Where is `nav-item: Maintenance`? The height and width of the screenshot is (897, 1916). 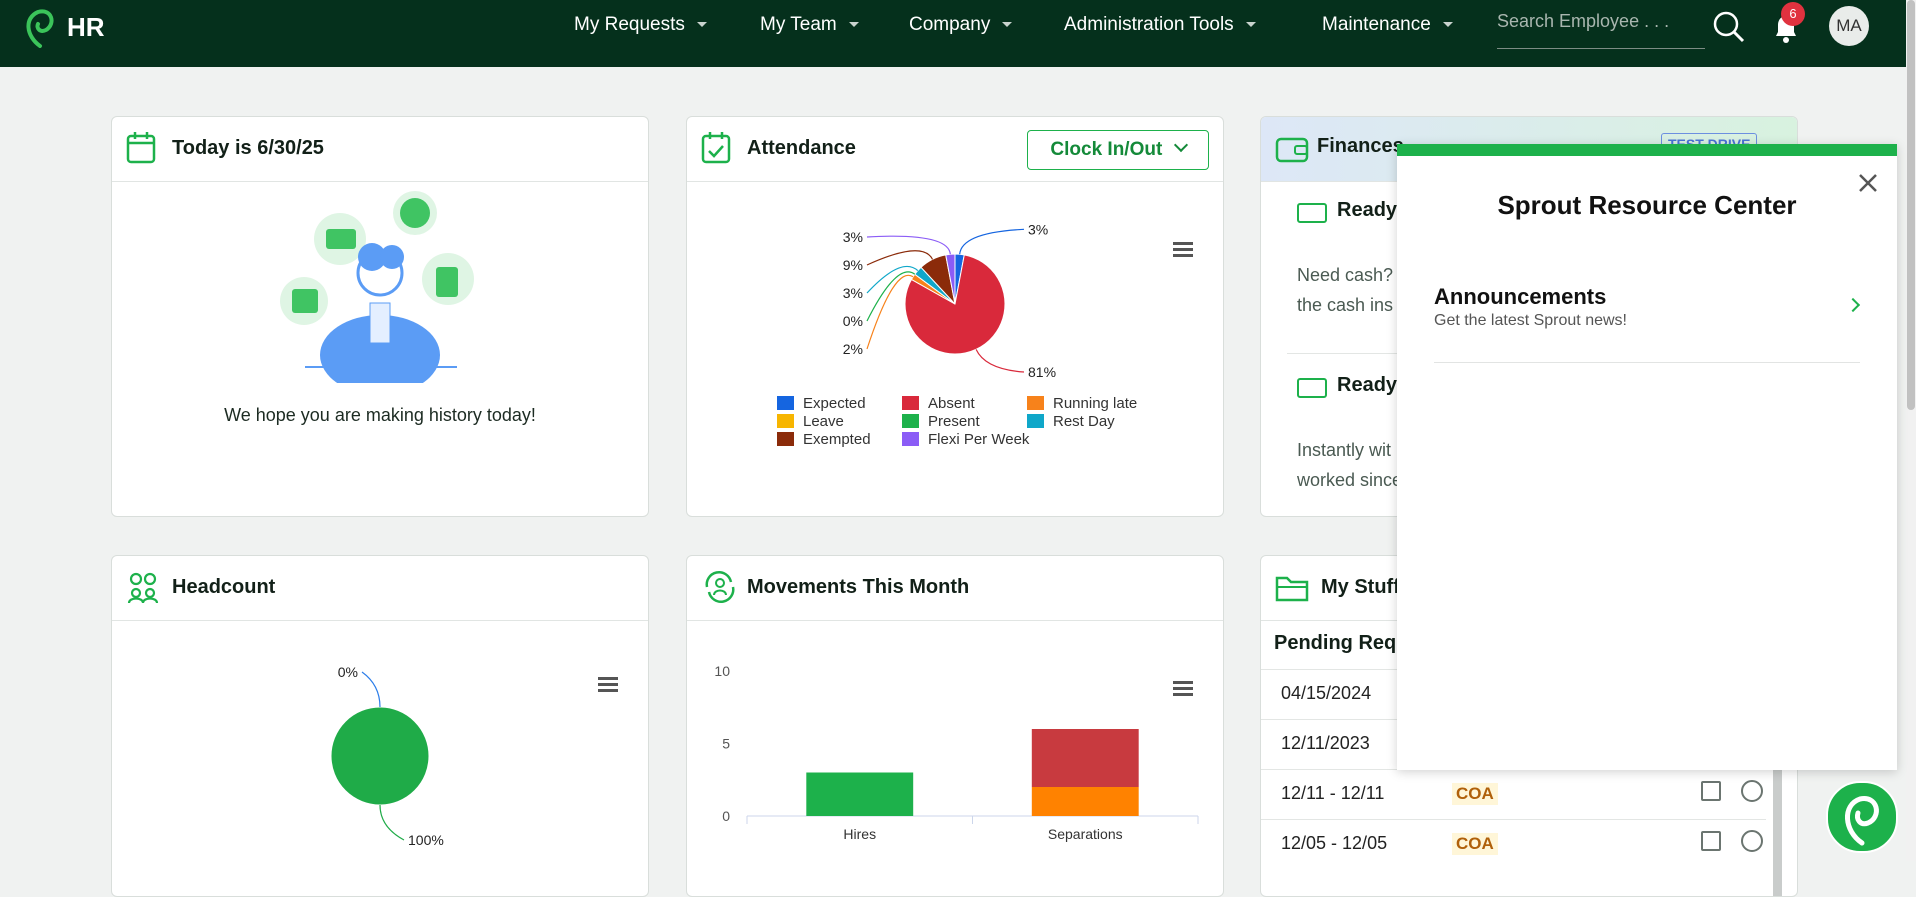 nav-item: Maintenance is located at coordinates (1387, 25).